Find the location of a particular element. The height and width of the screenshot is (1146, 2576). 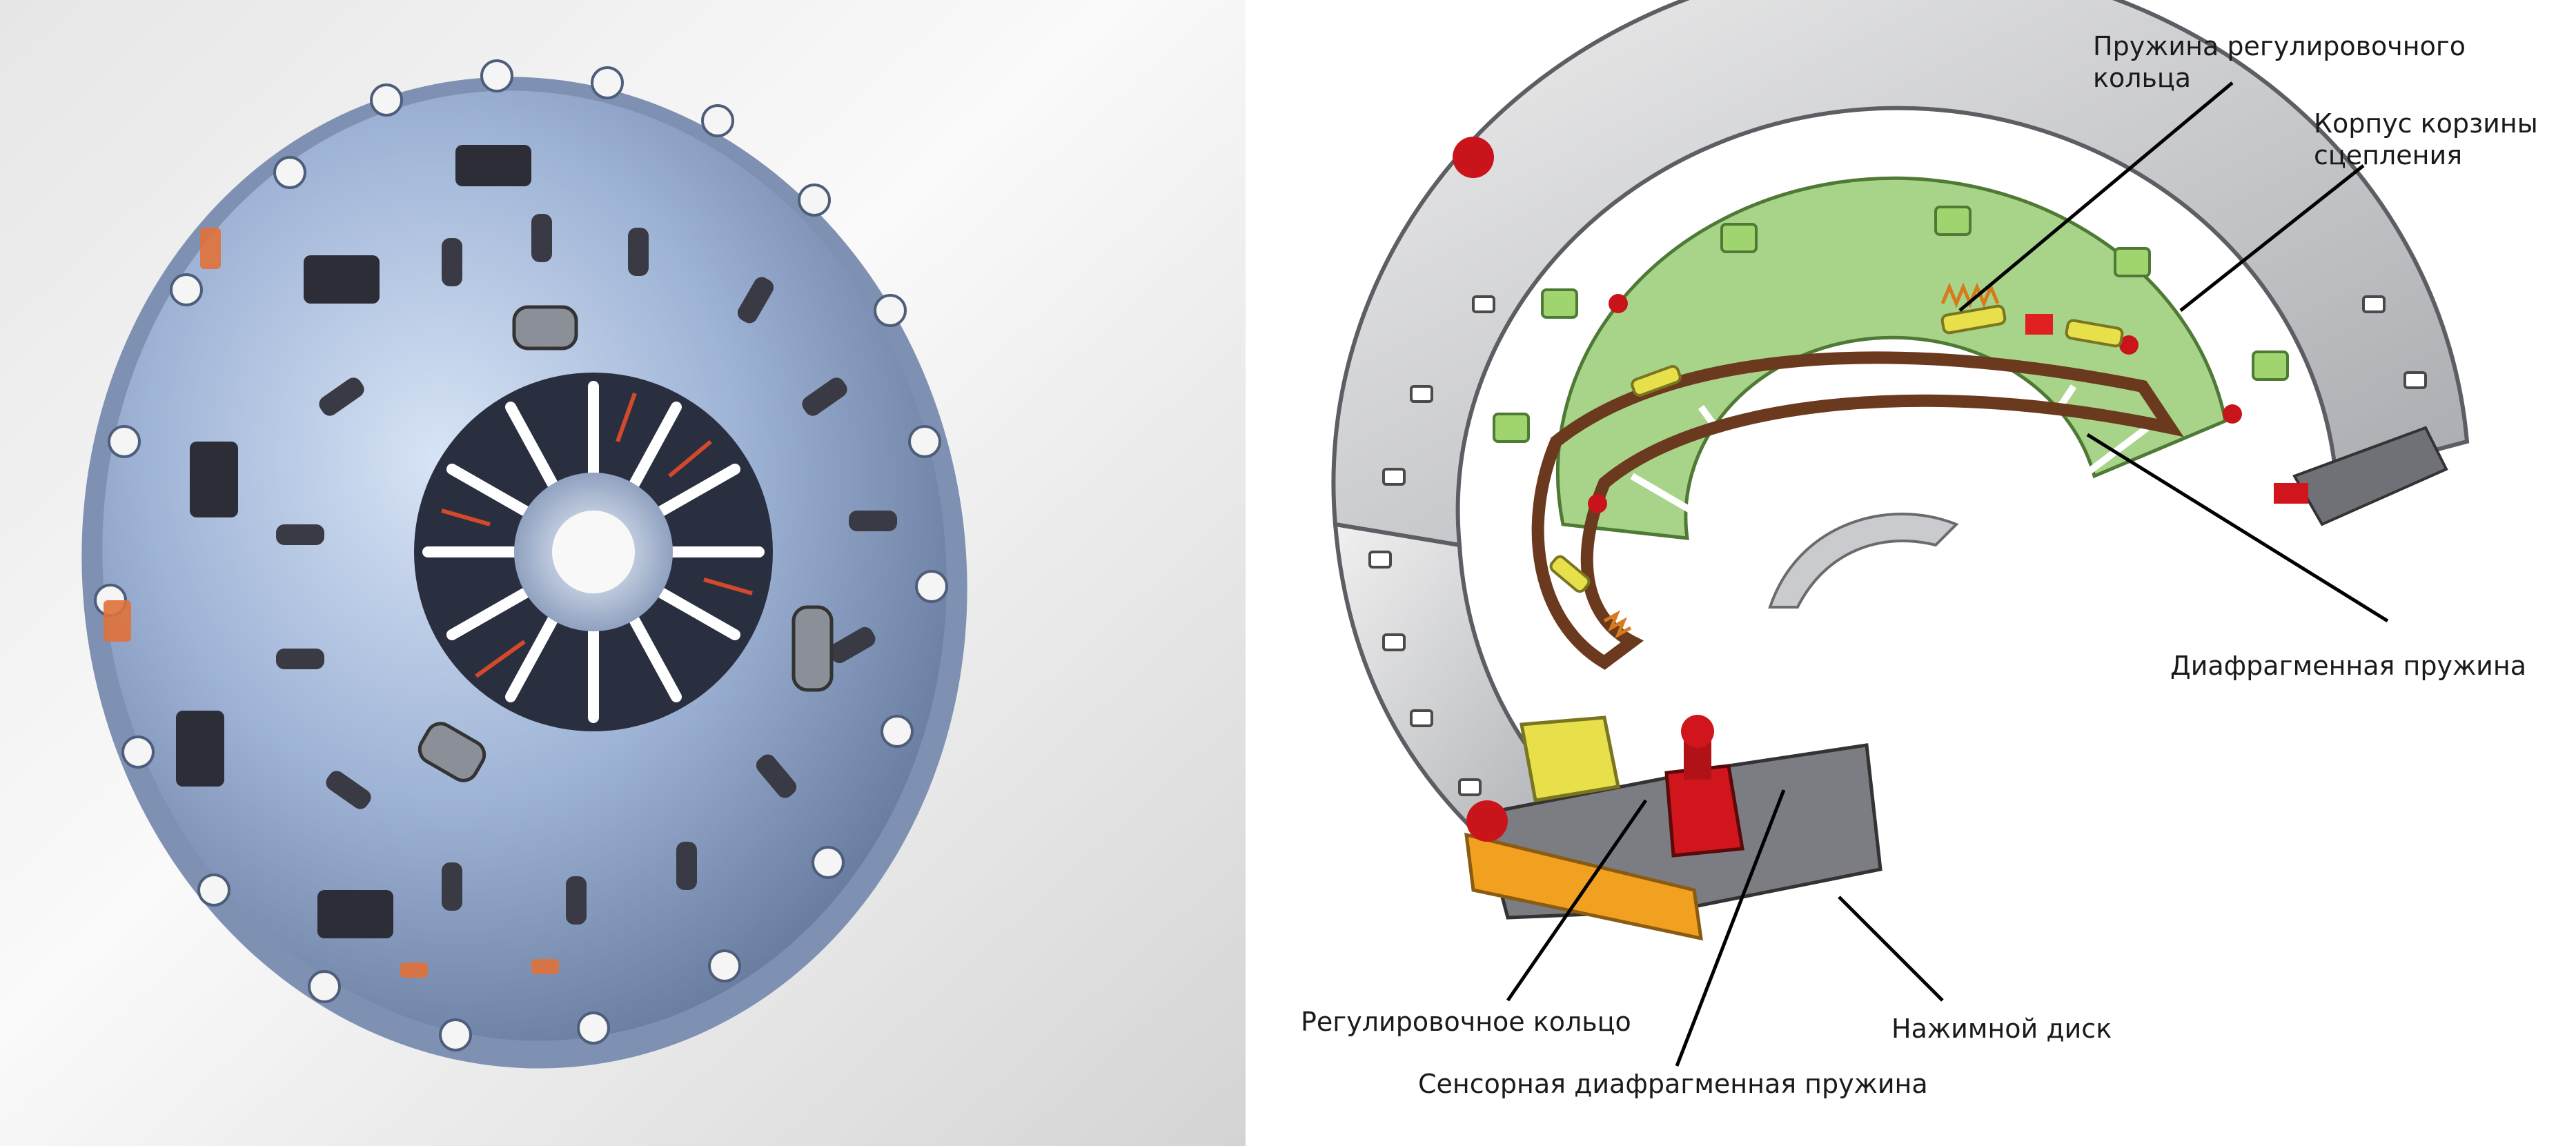

leader-clutch-cover is located at coordinates (2272, 238).